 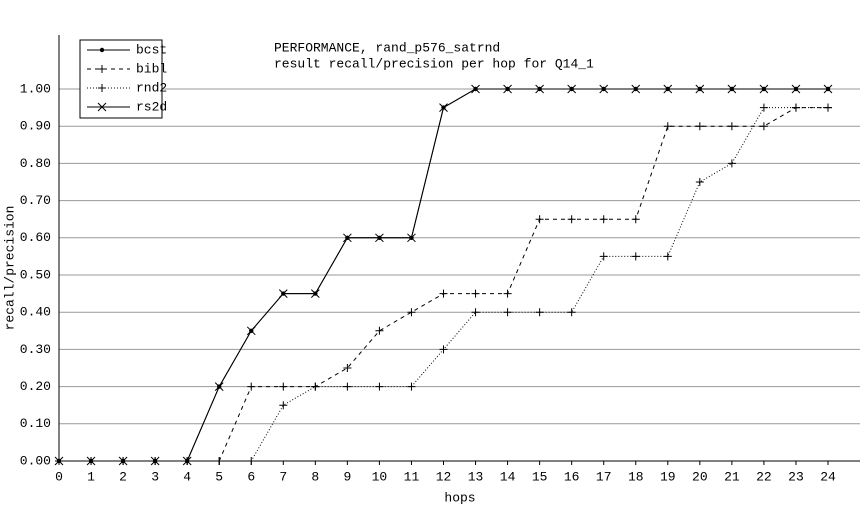 I want to click on x-tick-label: 17, so click(x=604, y=476).